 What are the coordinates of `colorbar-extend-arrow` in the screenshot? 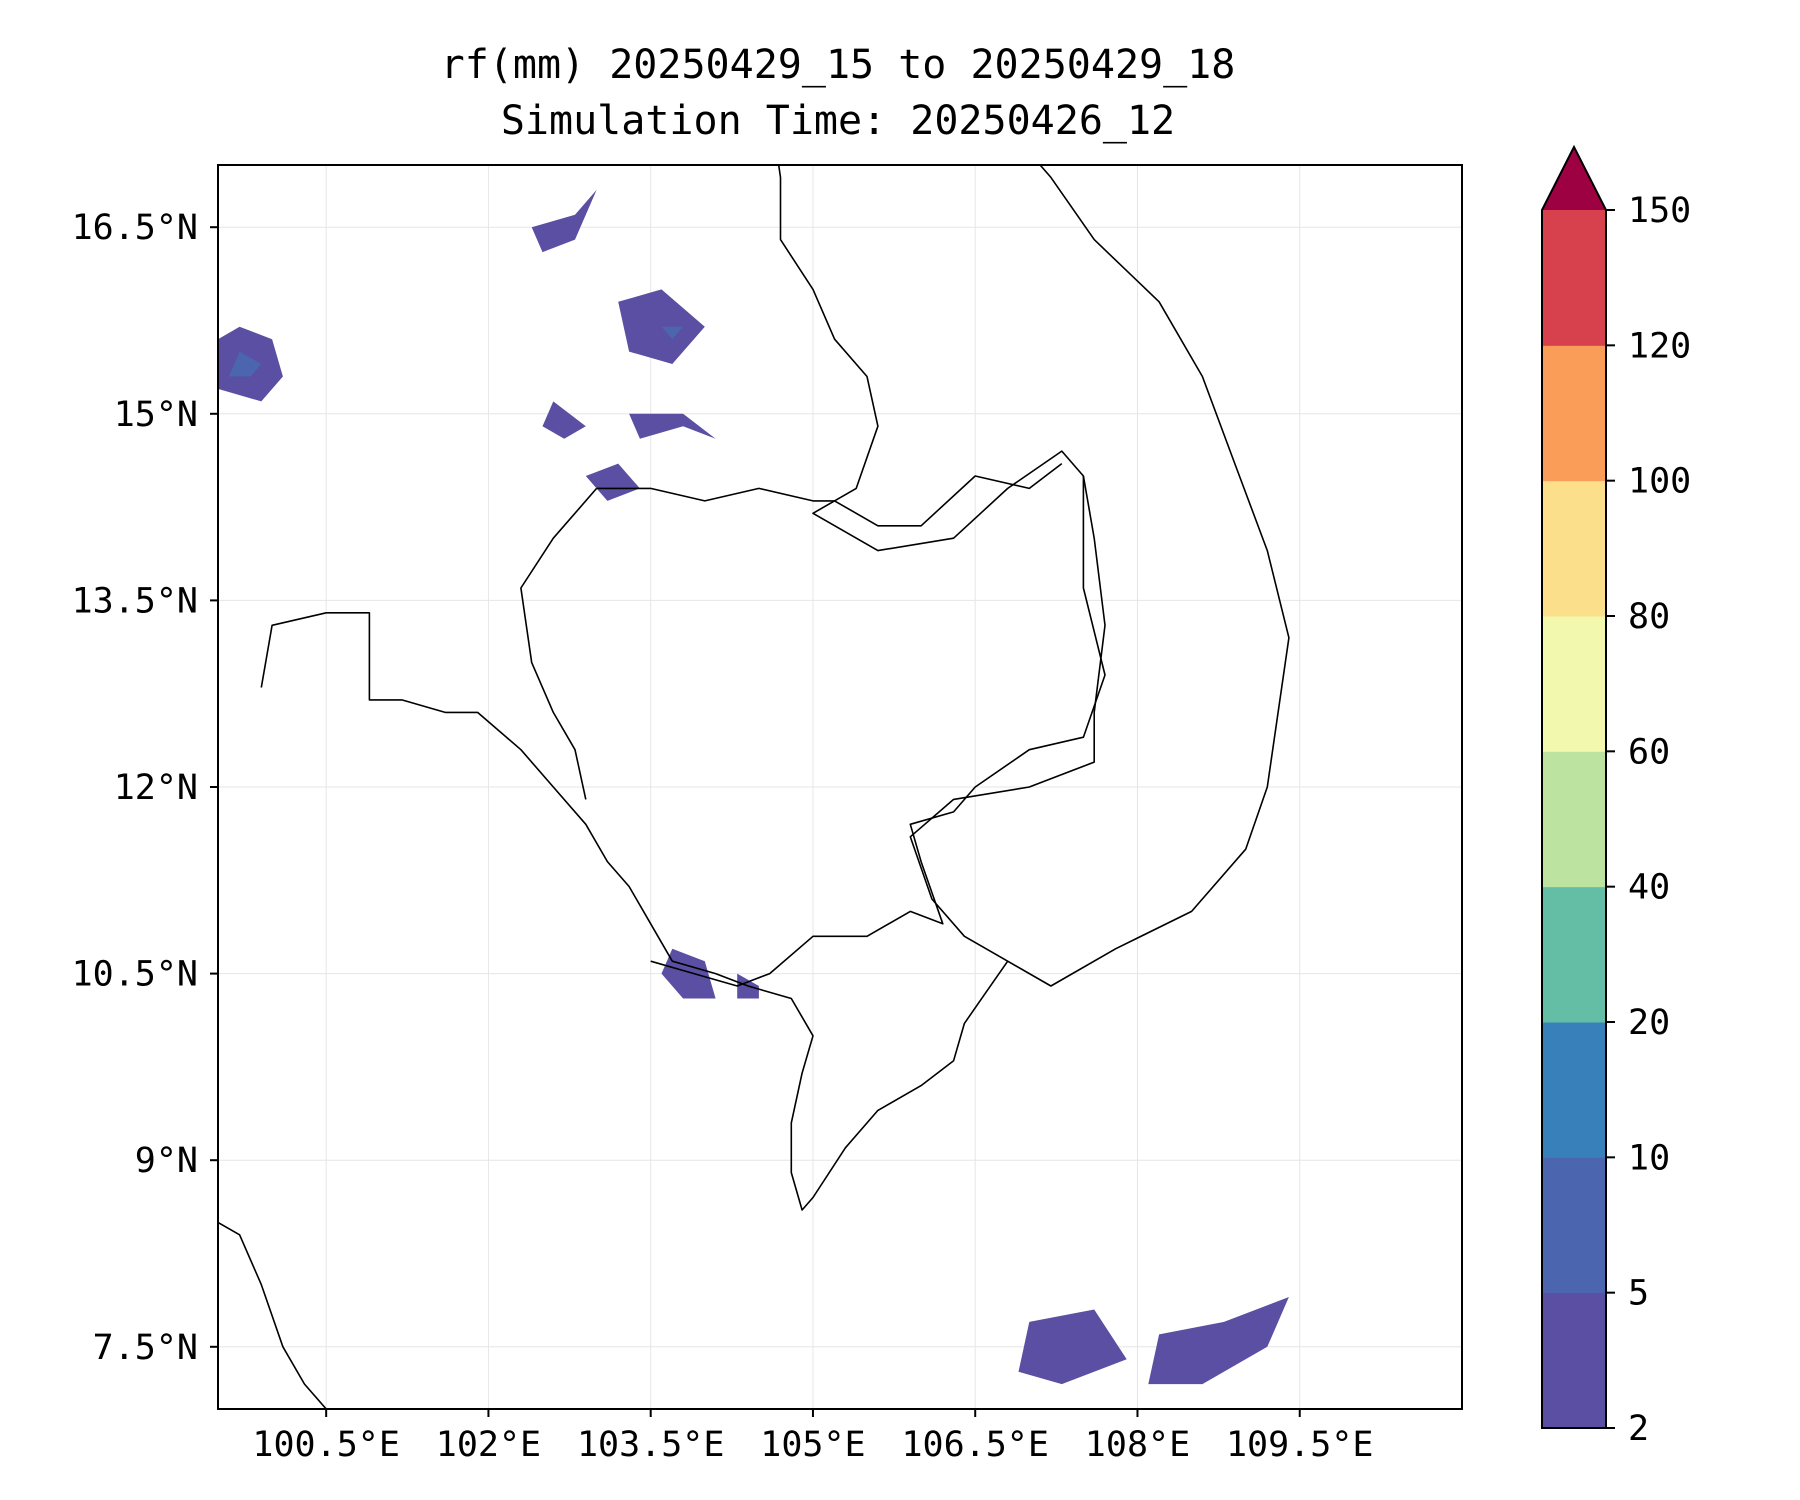 It's located at (1574, 178).